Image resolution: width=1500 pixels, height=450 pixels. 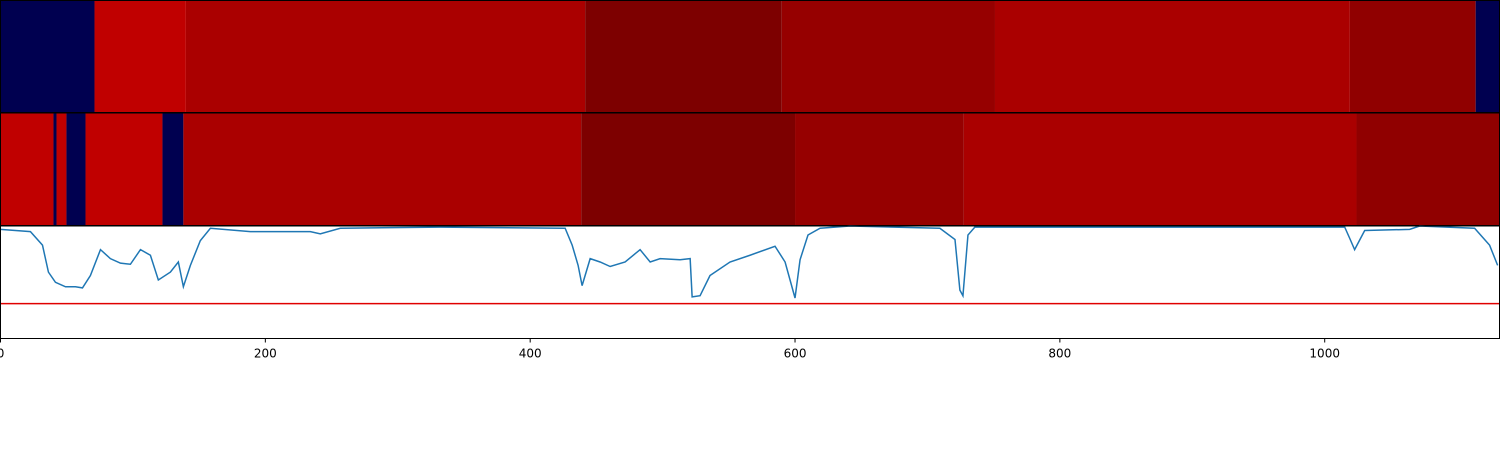 What do you see at coordinates (1324, 354) in the screenshot?
I see `x-tick-label: 1000` at bounding box center [1324, 354].